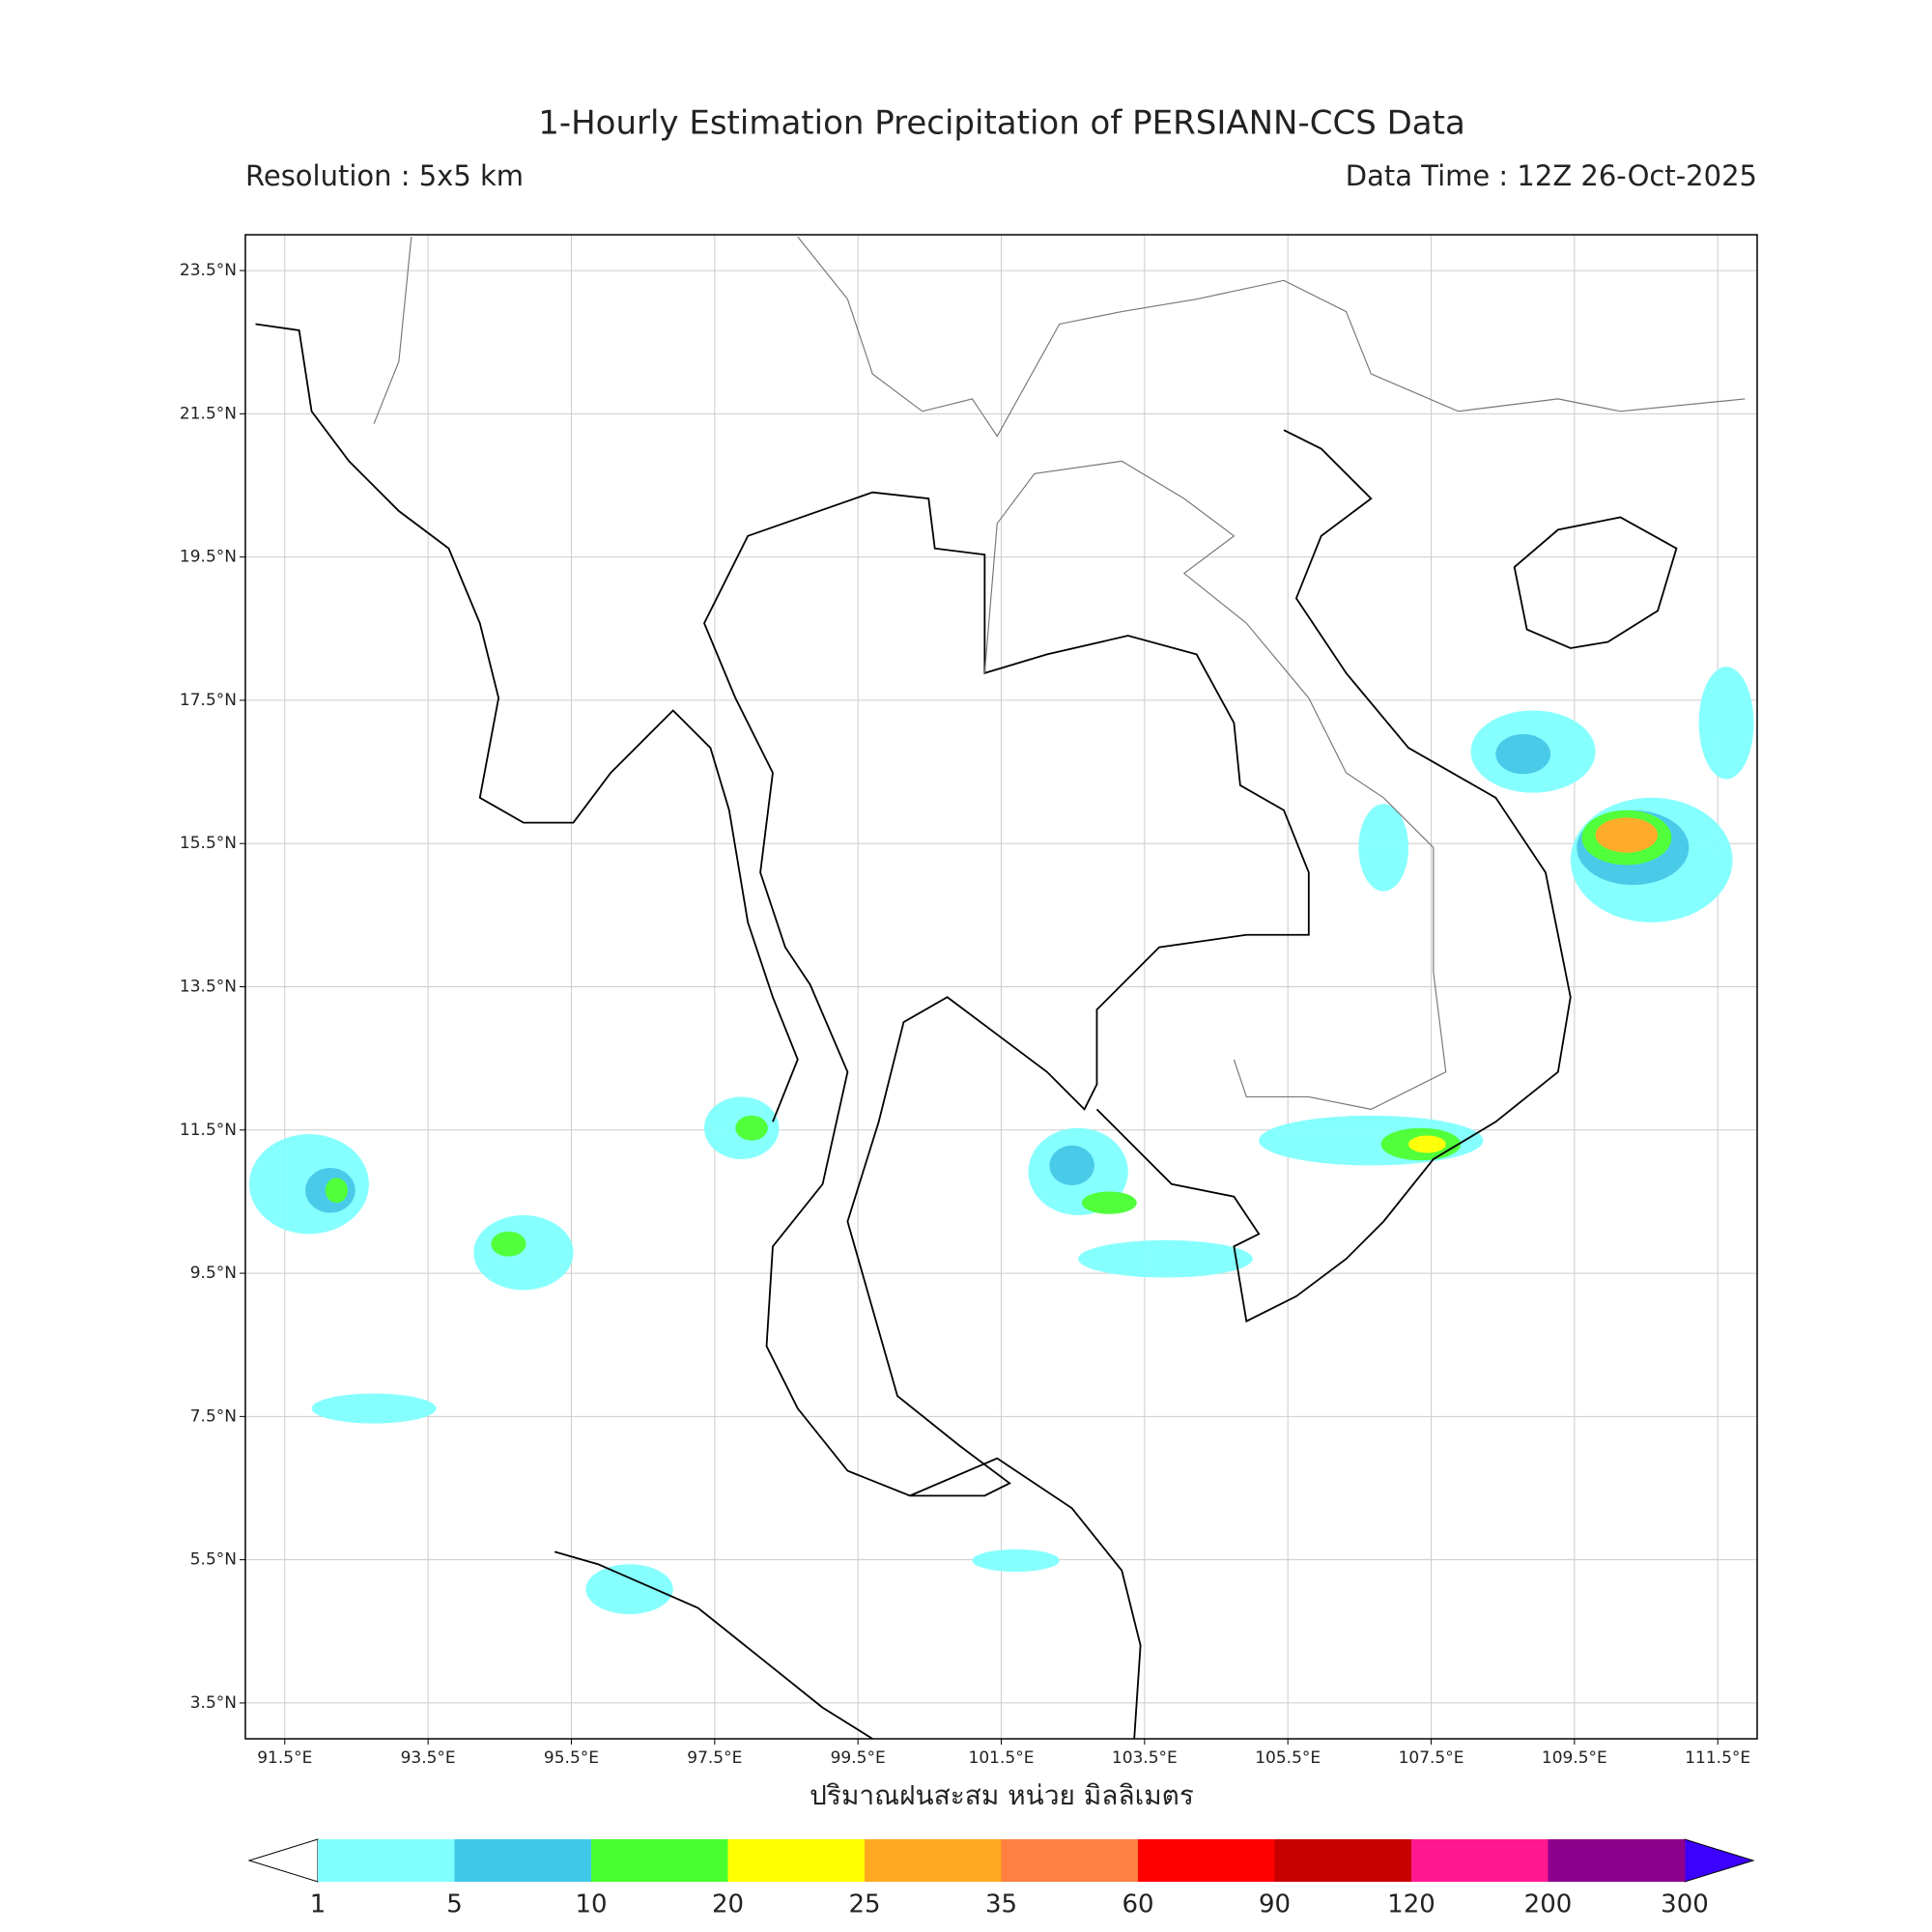 The width and height of the screenshot is (1932, 1932). What do you see at coordinates (208, 270) in the screenshot?
I see `y-tick-label: 23.5°N` at bounding box center [208, 270].